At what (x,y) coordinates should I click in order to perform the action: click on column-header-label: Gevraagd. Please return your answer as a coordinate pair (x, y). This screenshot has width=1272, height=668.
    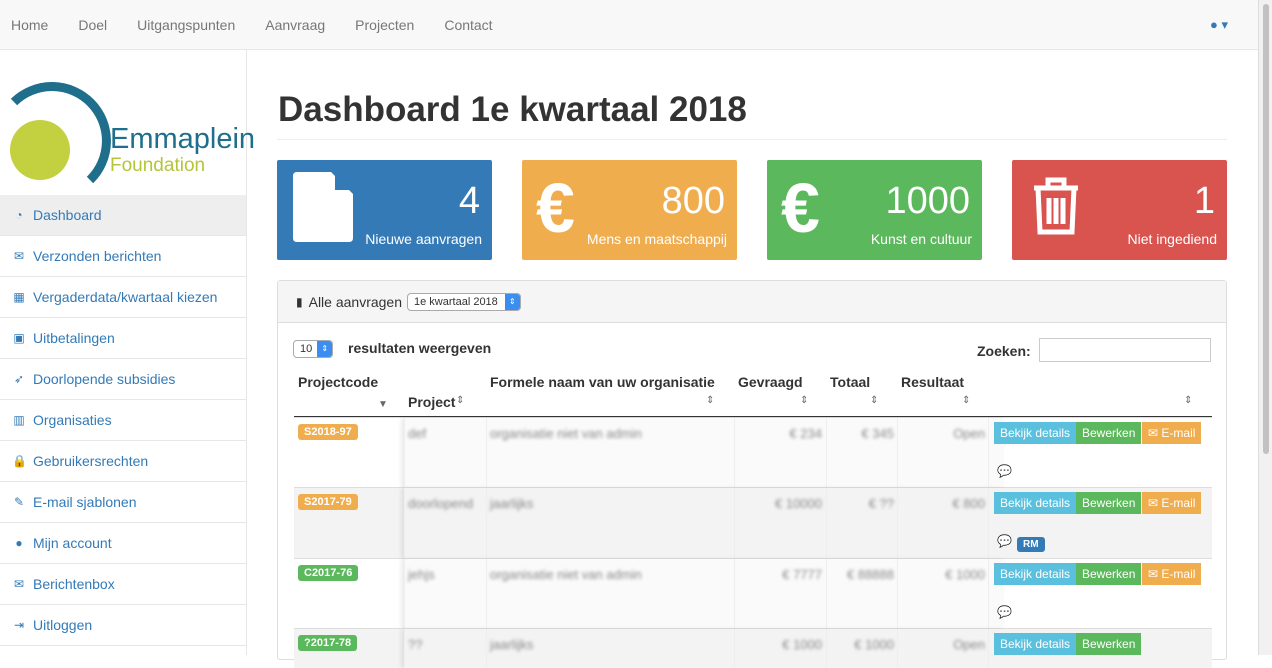
    Looking at the image, I should click on (770, 382).